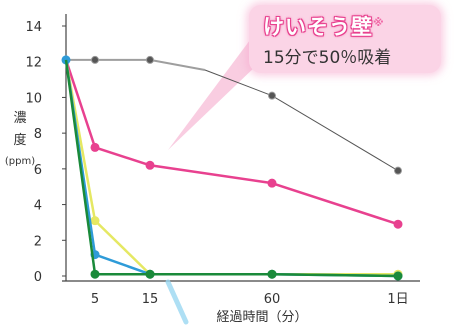  I want to click on pointer-arrow-decoration, so click(177, 302).